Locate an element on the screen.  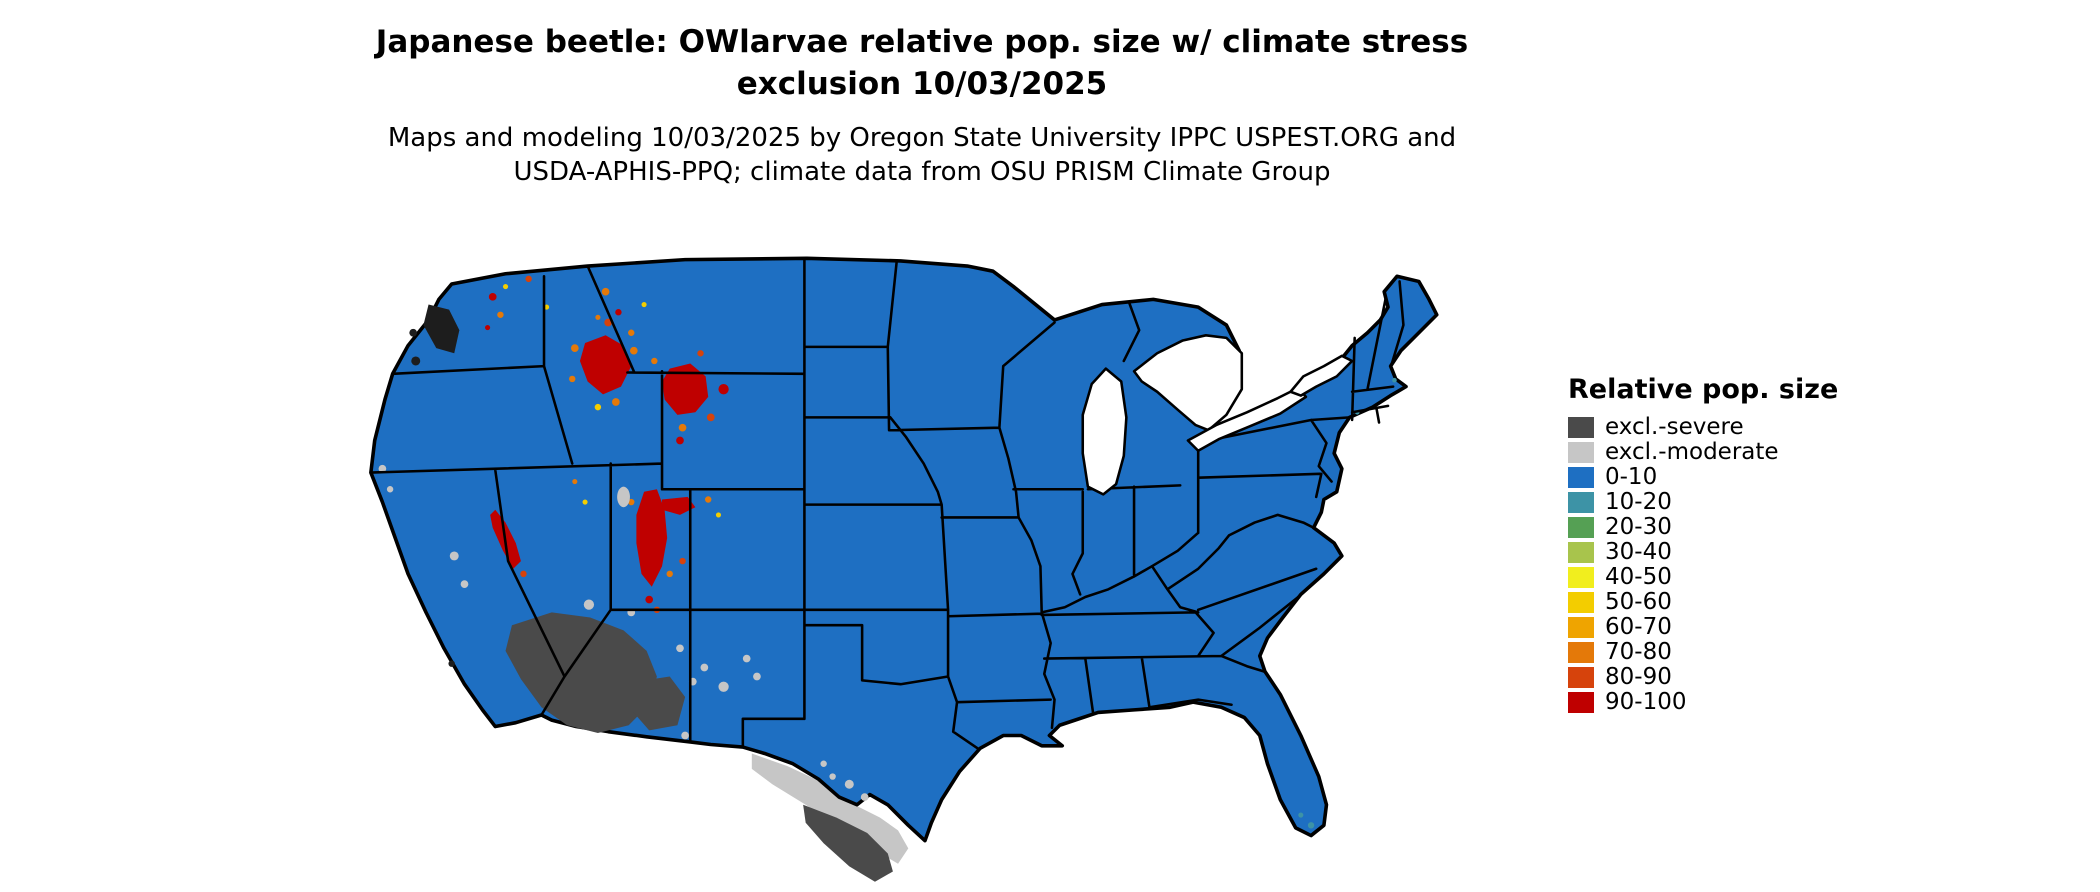
lake-huron is located at coordinates (1188, 383).